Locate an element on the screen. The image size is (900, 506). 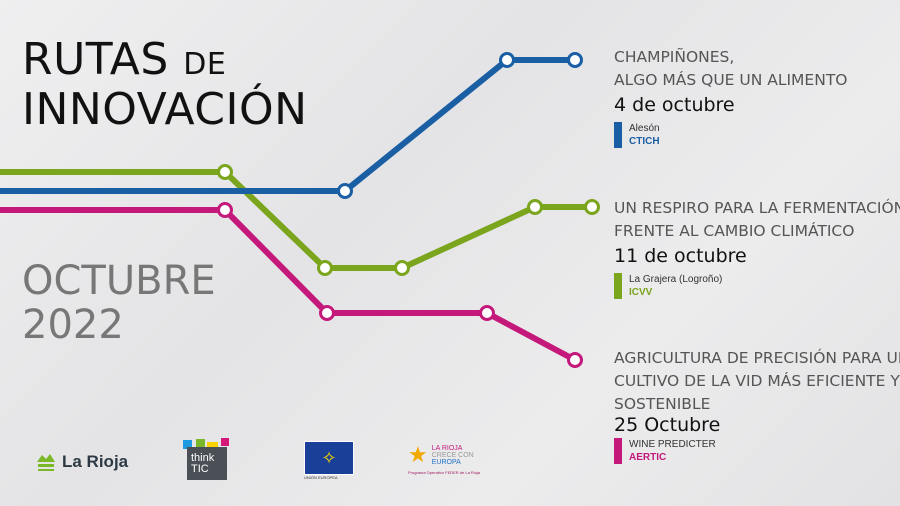
eu-flag-icon: ✧ is located at coordinates (329, 458).